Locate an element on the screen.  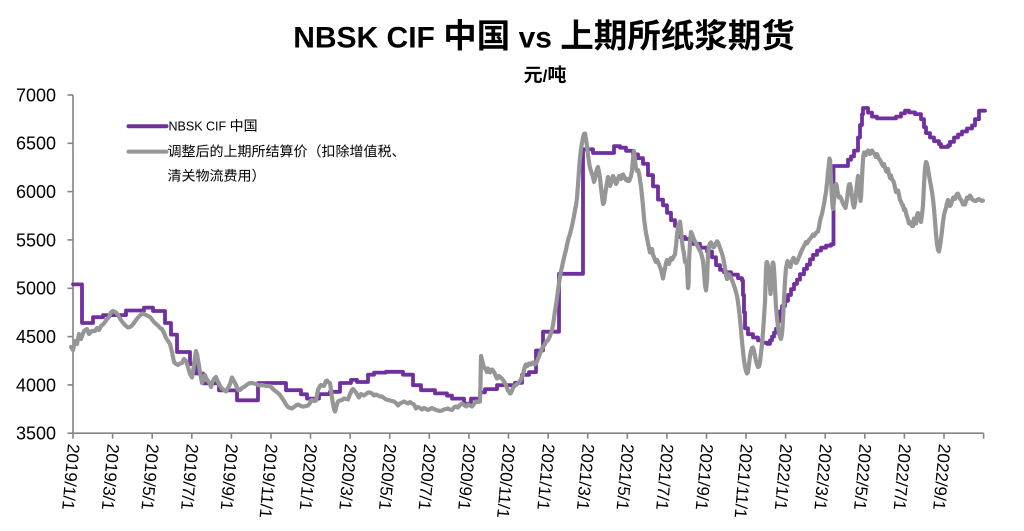
svg-text: 3500 is located at coordinates (36, 434).